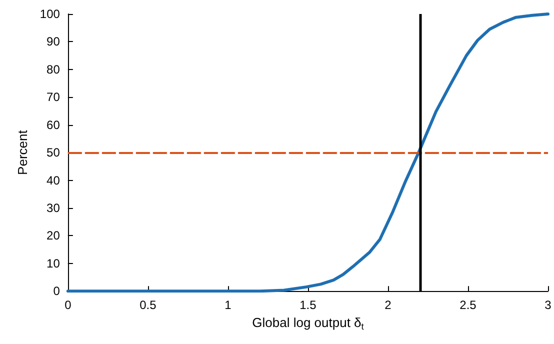  Describe the element at coordinates (53, 41) in the screenshot. I see `y-tick-label: 90` at that location.